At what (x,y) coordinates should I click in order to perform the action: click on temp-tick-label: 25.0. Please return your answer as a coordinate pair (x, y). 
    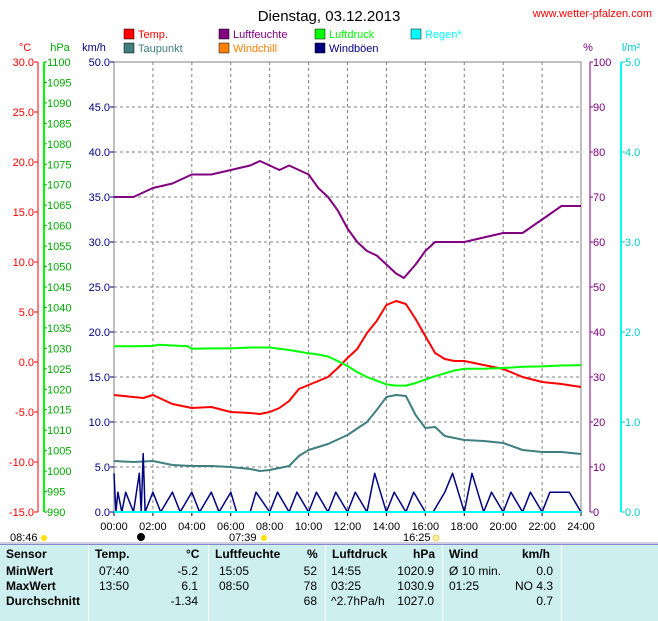
    Looking at the image, I should click on (23, 113).